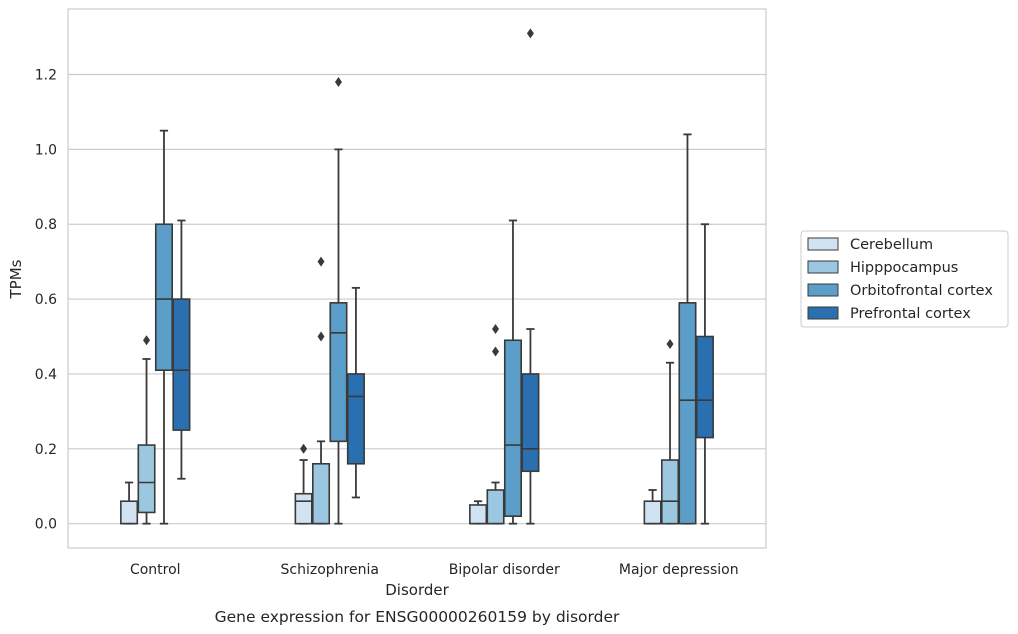 This screenshot has height=634, width=1018. I want to click on y-tick-label: 1.0, so click(46, 150).